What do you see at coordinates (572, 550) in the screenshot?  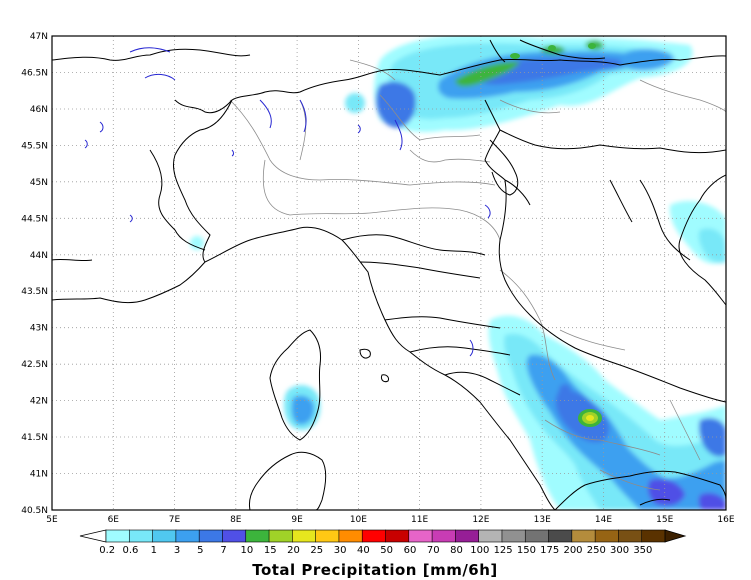 I see `legend-label: 200` at bounding box center [572, 550].